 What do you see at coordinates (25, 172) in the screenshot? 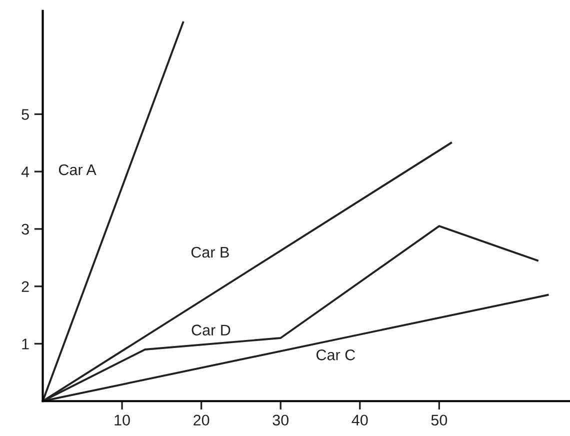
I see `y-tick-label: 4` at bounding box center [25, 172].